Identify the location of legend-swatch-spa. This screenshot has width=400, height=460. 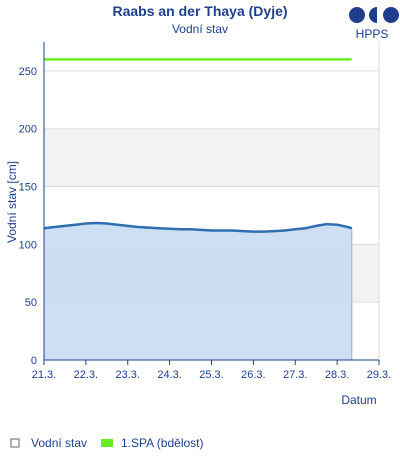
(107, 443).